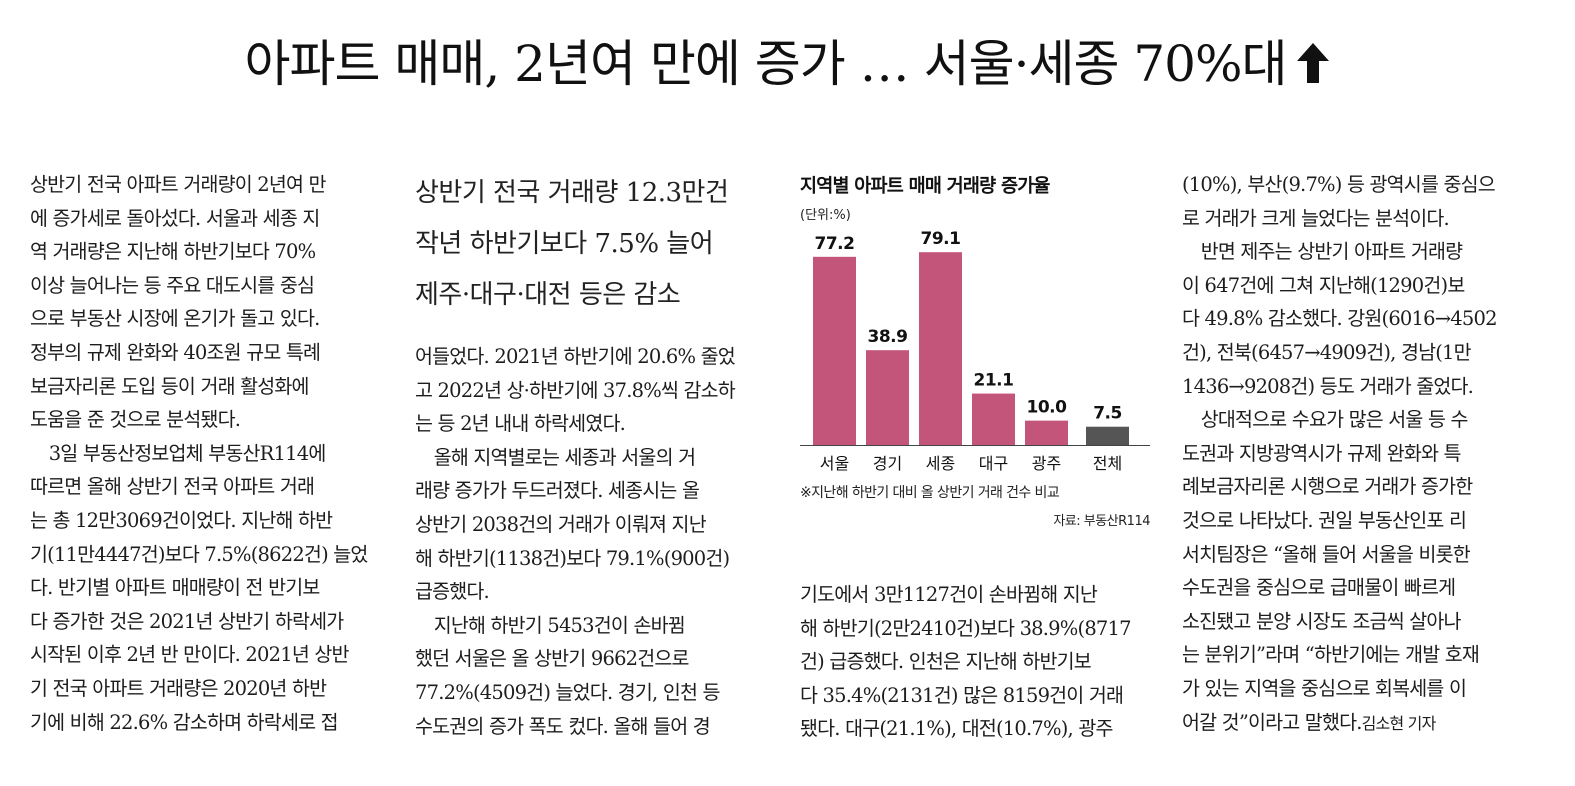 Image resolution: width=1575 pixels, height=786 pixels. What do you see at coordinates (173, 252) in the screenshot?
I see `text-line: 역 거래량은 지난해 하반기보다 70%` at bounding box center [173, 252].